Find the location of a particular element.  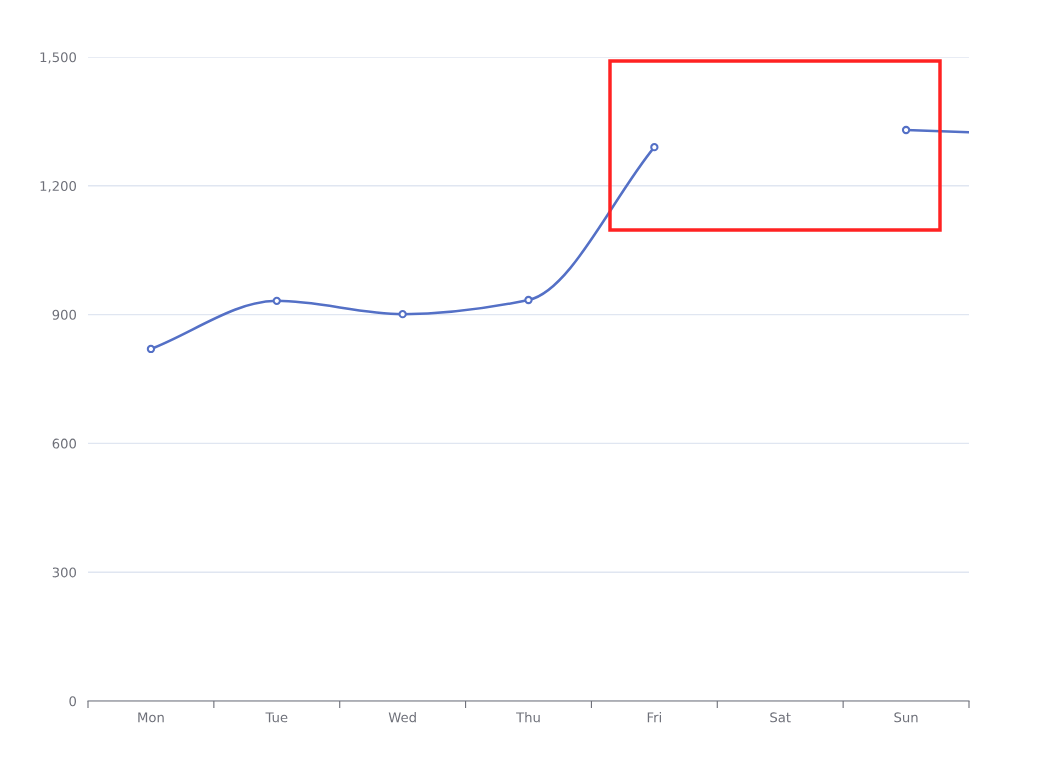

x-tick-label: Tue is located at coordinates (276, 717).